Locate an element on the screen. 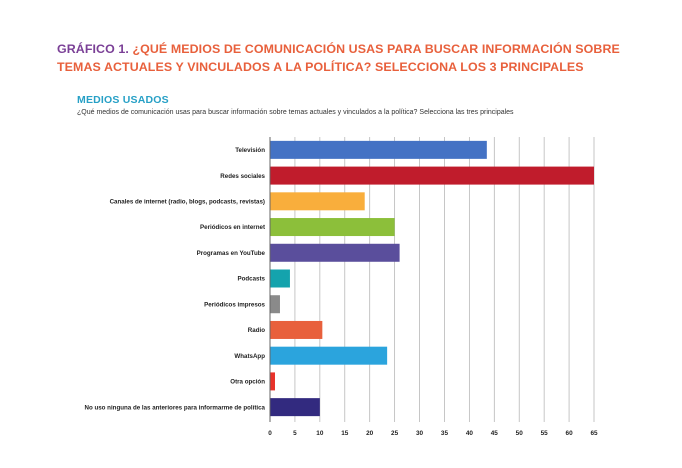  x-tick-label: 35 is located at coordinates (445, 433).